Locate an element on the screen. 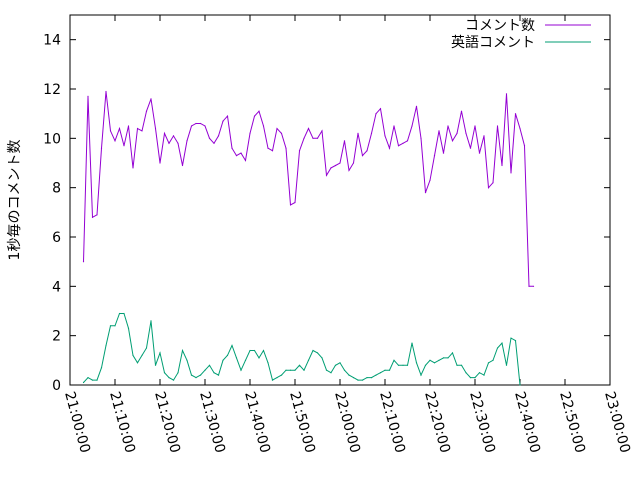 The image size is (640, 480). y-tick-label: 0 is located at coordinates (56, 386).